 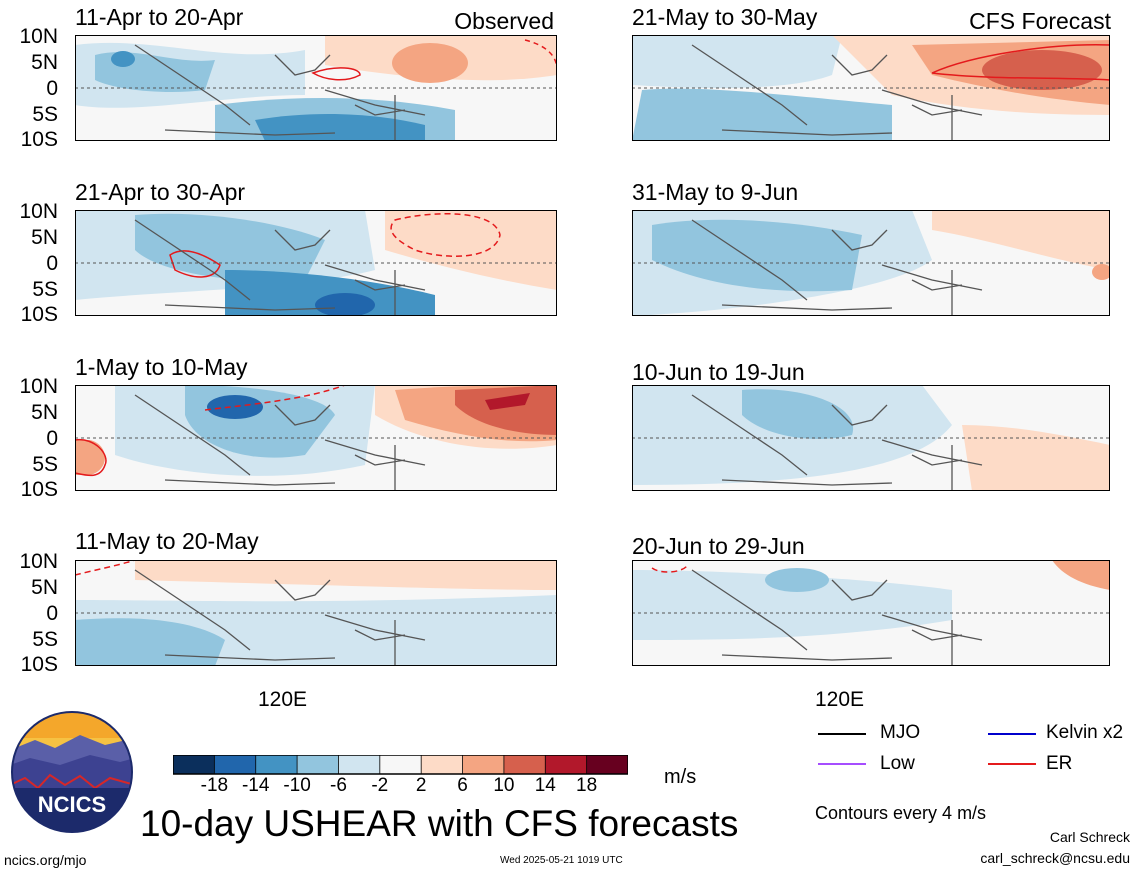 I want to click on panel-title: 31-May to 9-Jun, so click(x=715, y=192).